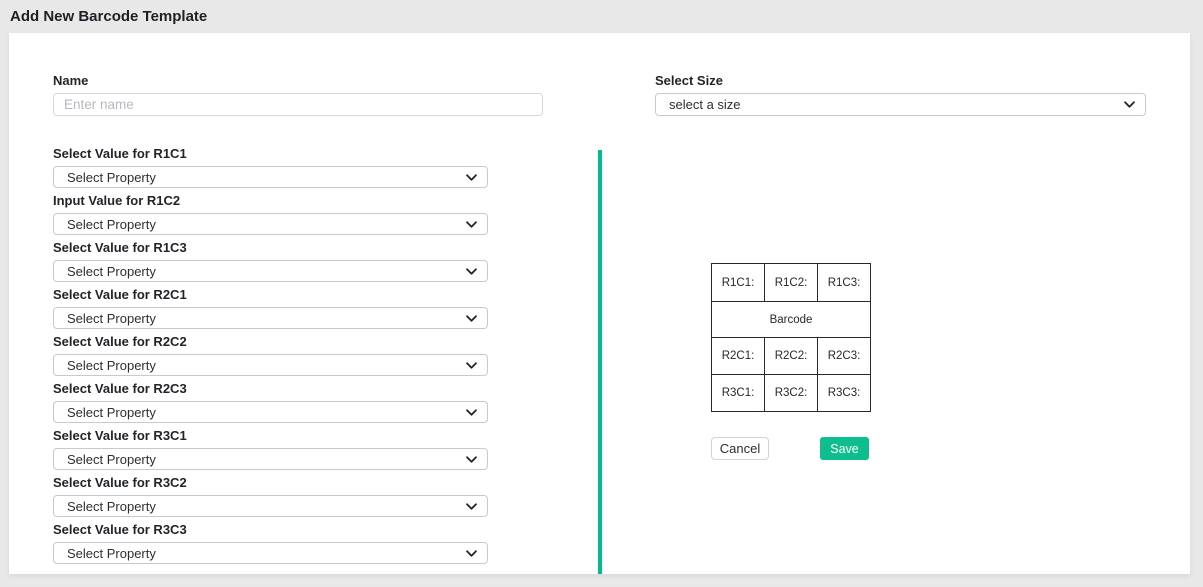 The image size is (1203, 587). I want to click on name-input, so click(298, 104).